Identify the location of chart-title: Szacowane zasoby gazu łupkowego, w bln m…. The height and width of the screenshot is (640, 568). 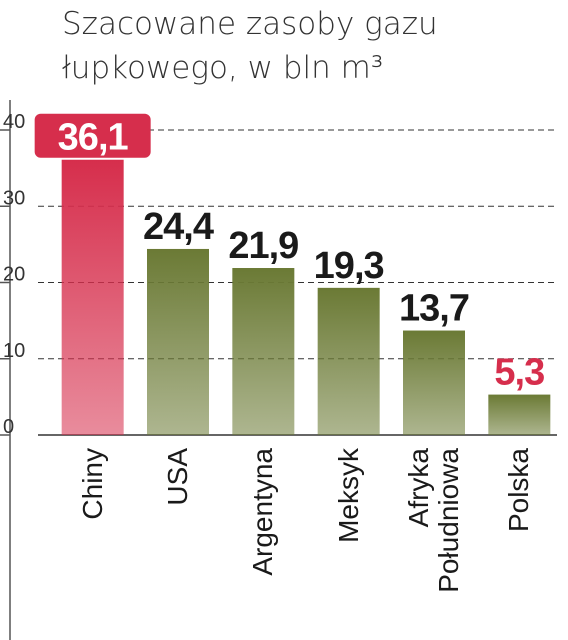
(250, 46).